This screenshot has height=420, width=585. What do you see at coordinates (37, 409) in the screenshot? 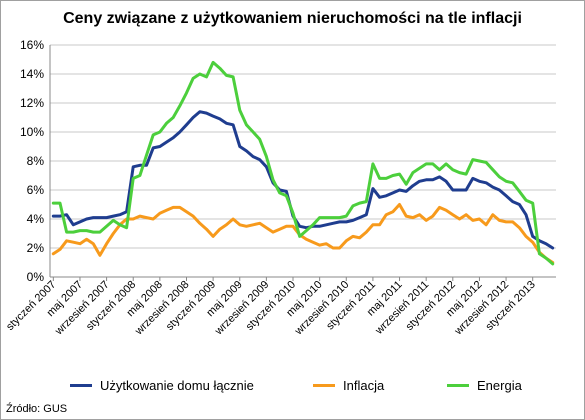
I see `source-note: Źródło: GUS` at bounding box center [37, 409].